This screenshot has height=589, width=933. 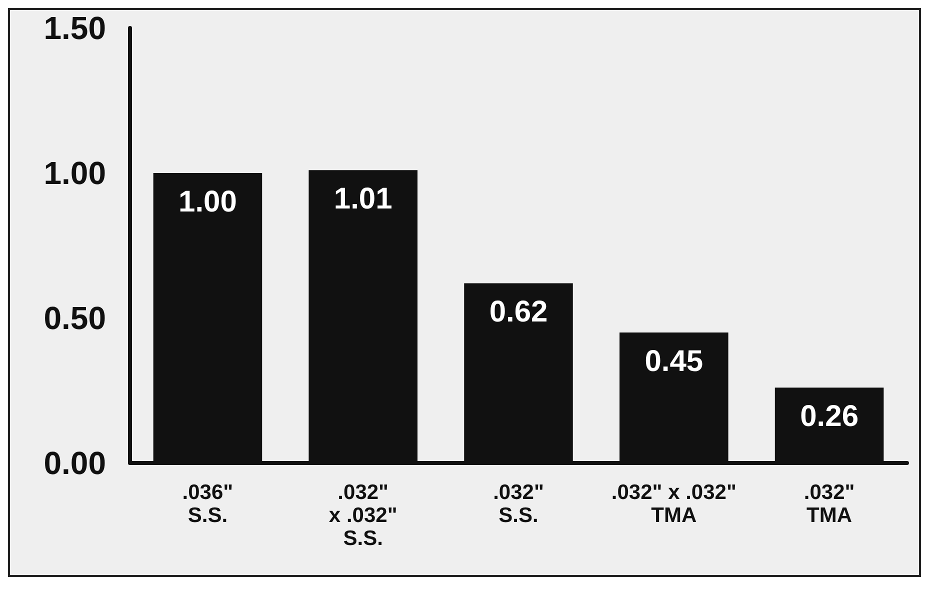 I want to click on y-tick-label: 0.50, so click(x=75, y=318).